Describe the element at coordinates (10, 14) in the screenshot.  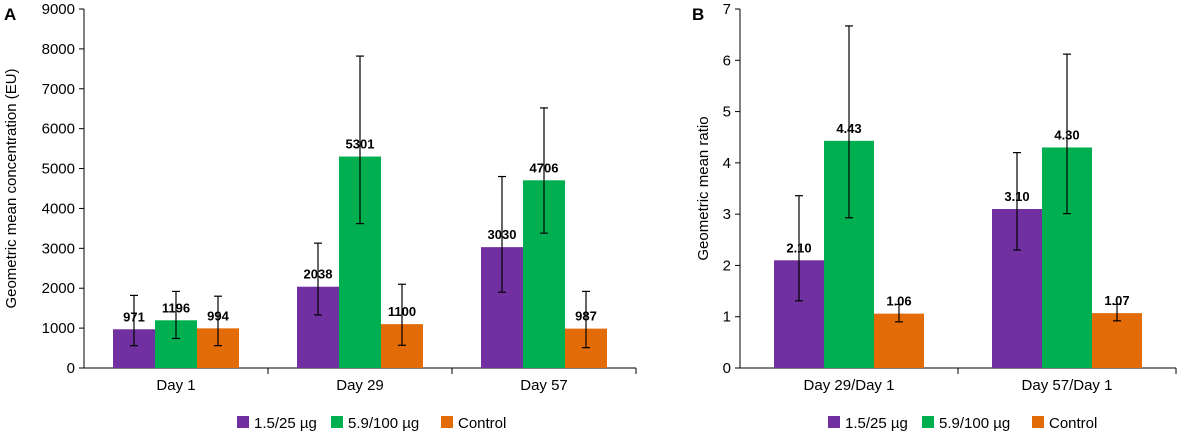
I see `panel-letter: A` at that location.